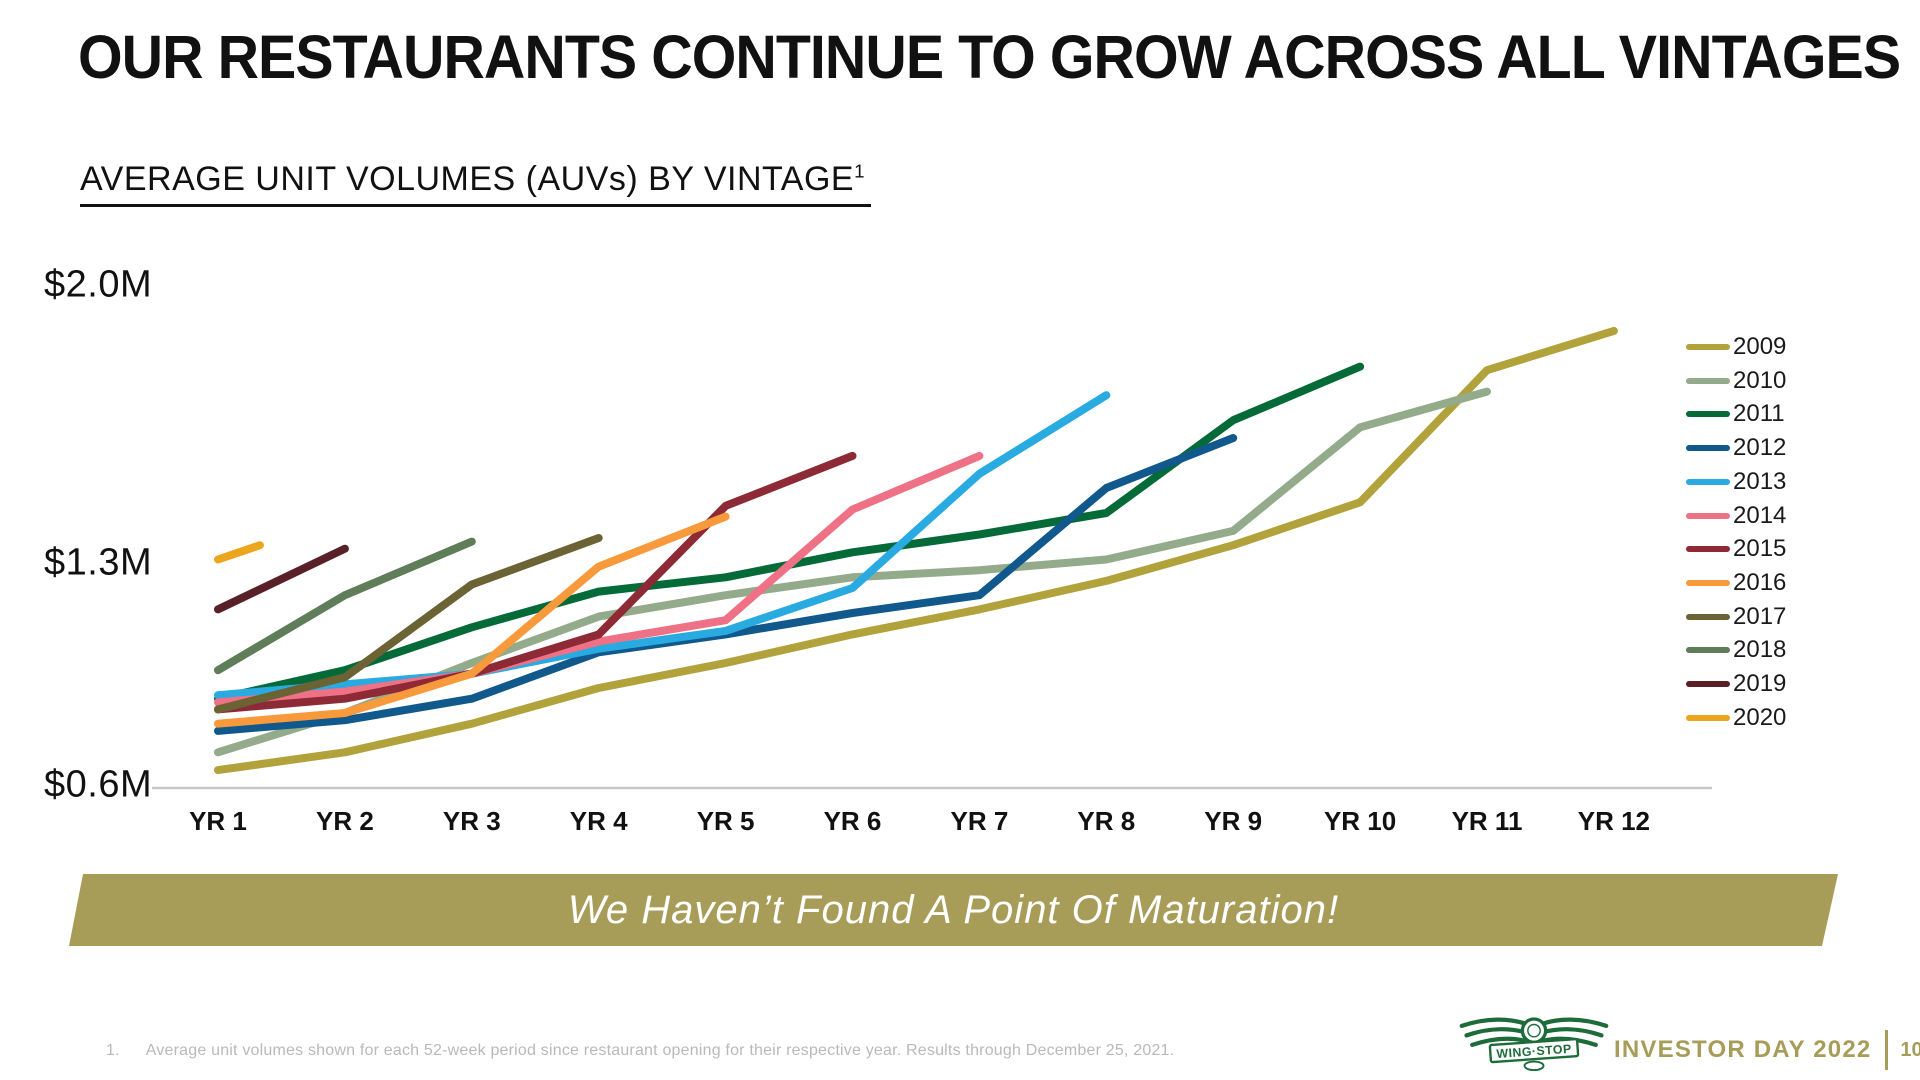  I want to click on chart-line-2017, so click(408, 624).